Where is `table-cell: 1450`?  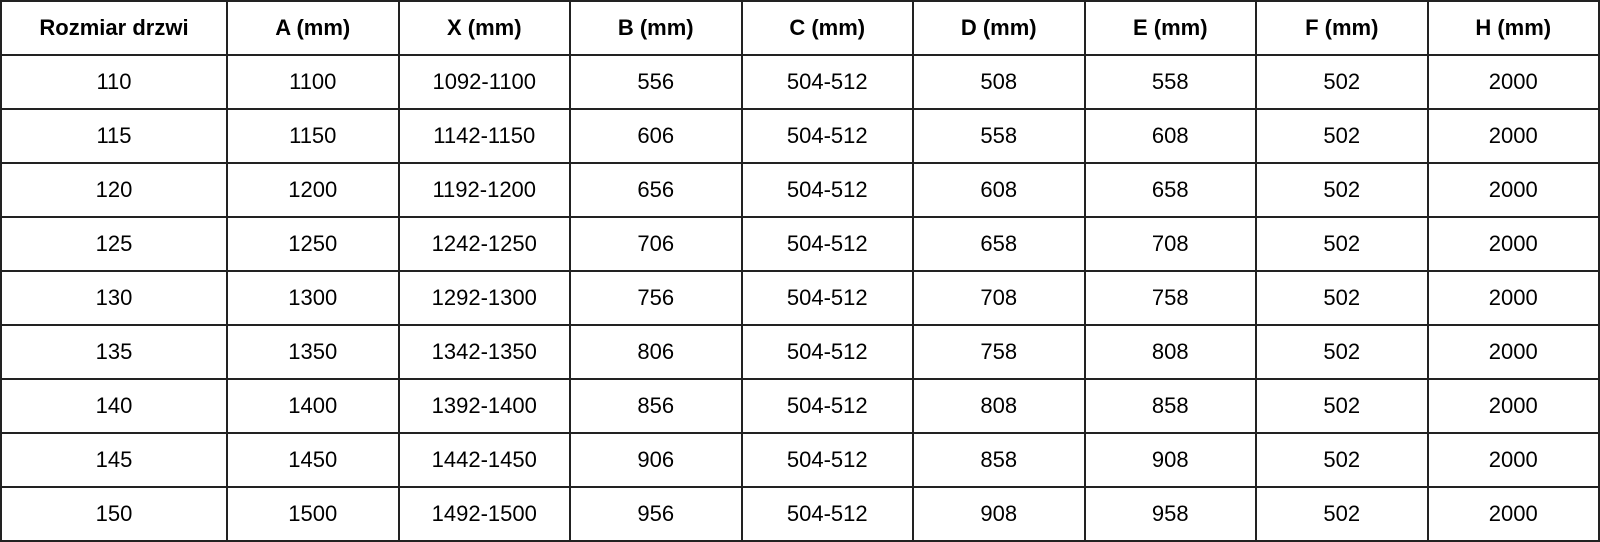 table-cell: 1450 is located at coordinates (313, 460).